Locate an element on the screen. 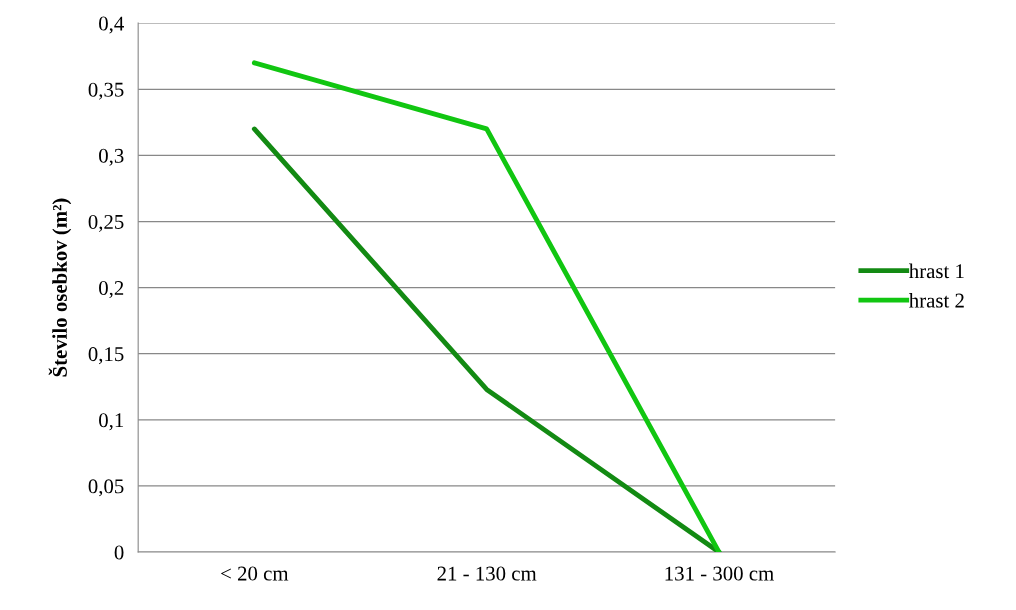 This screenshot has height=610, width=1016. y-tick-label: 0 is located at coordinates (119, 552).